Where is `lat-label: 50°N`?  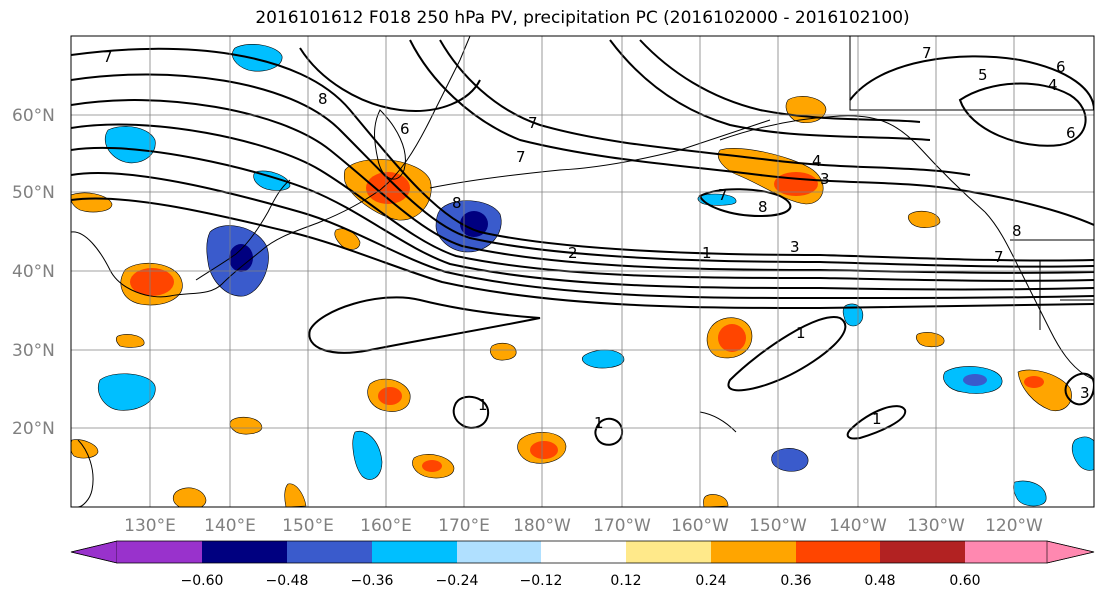 lat-label: 50°N is located at coordinates (33, 193).